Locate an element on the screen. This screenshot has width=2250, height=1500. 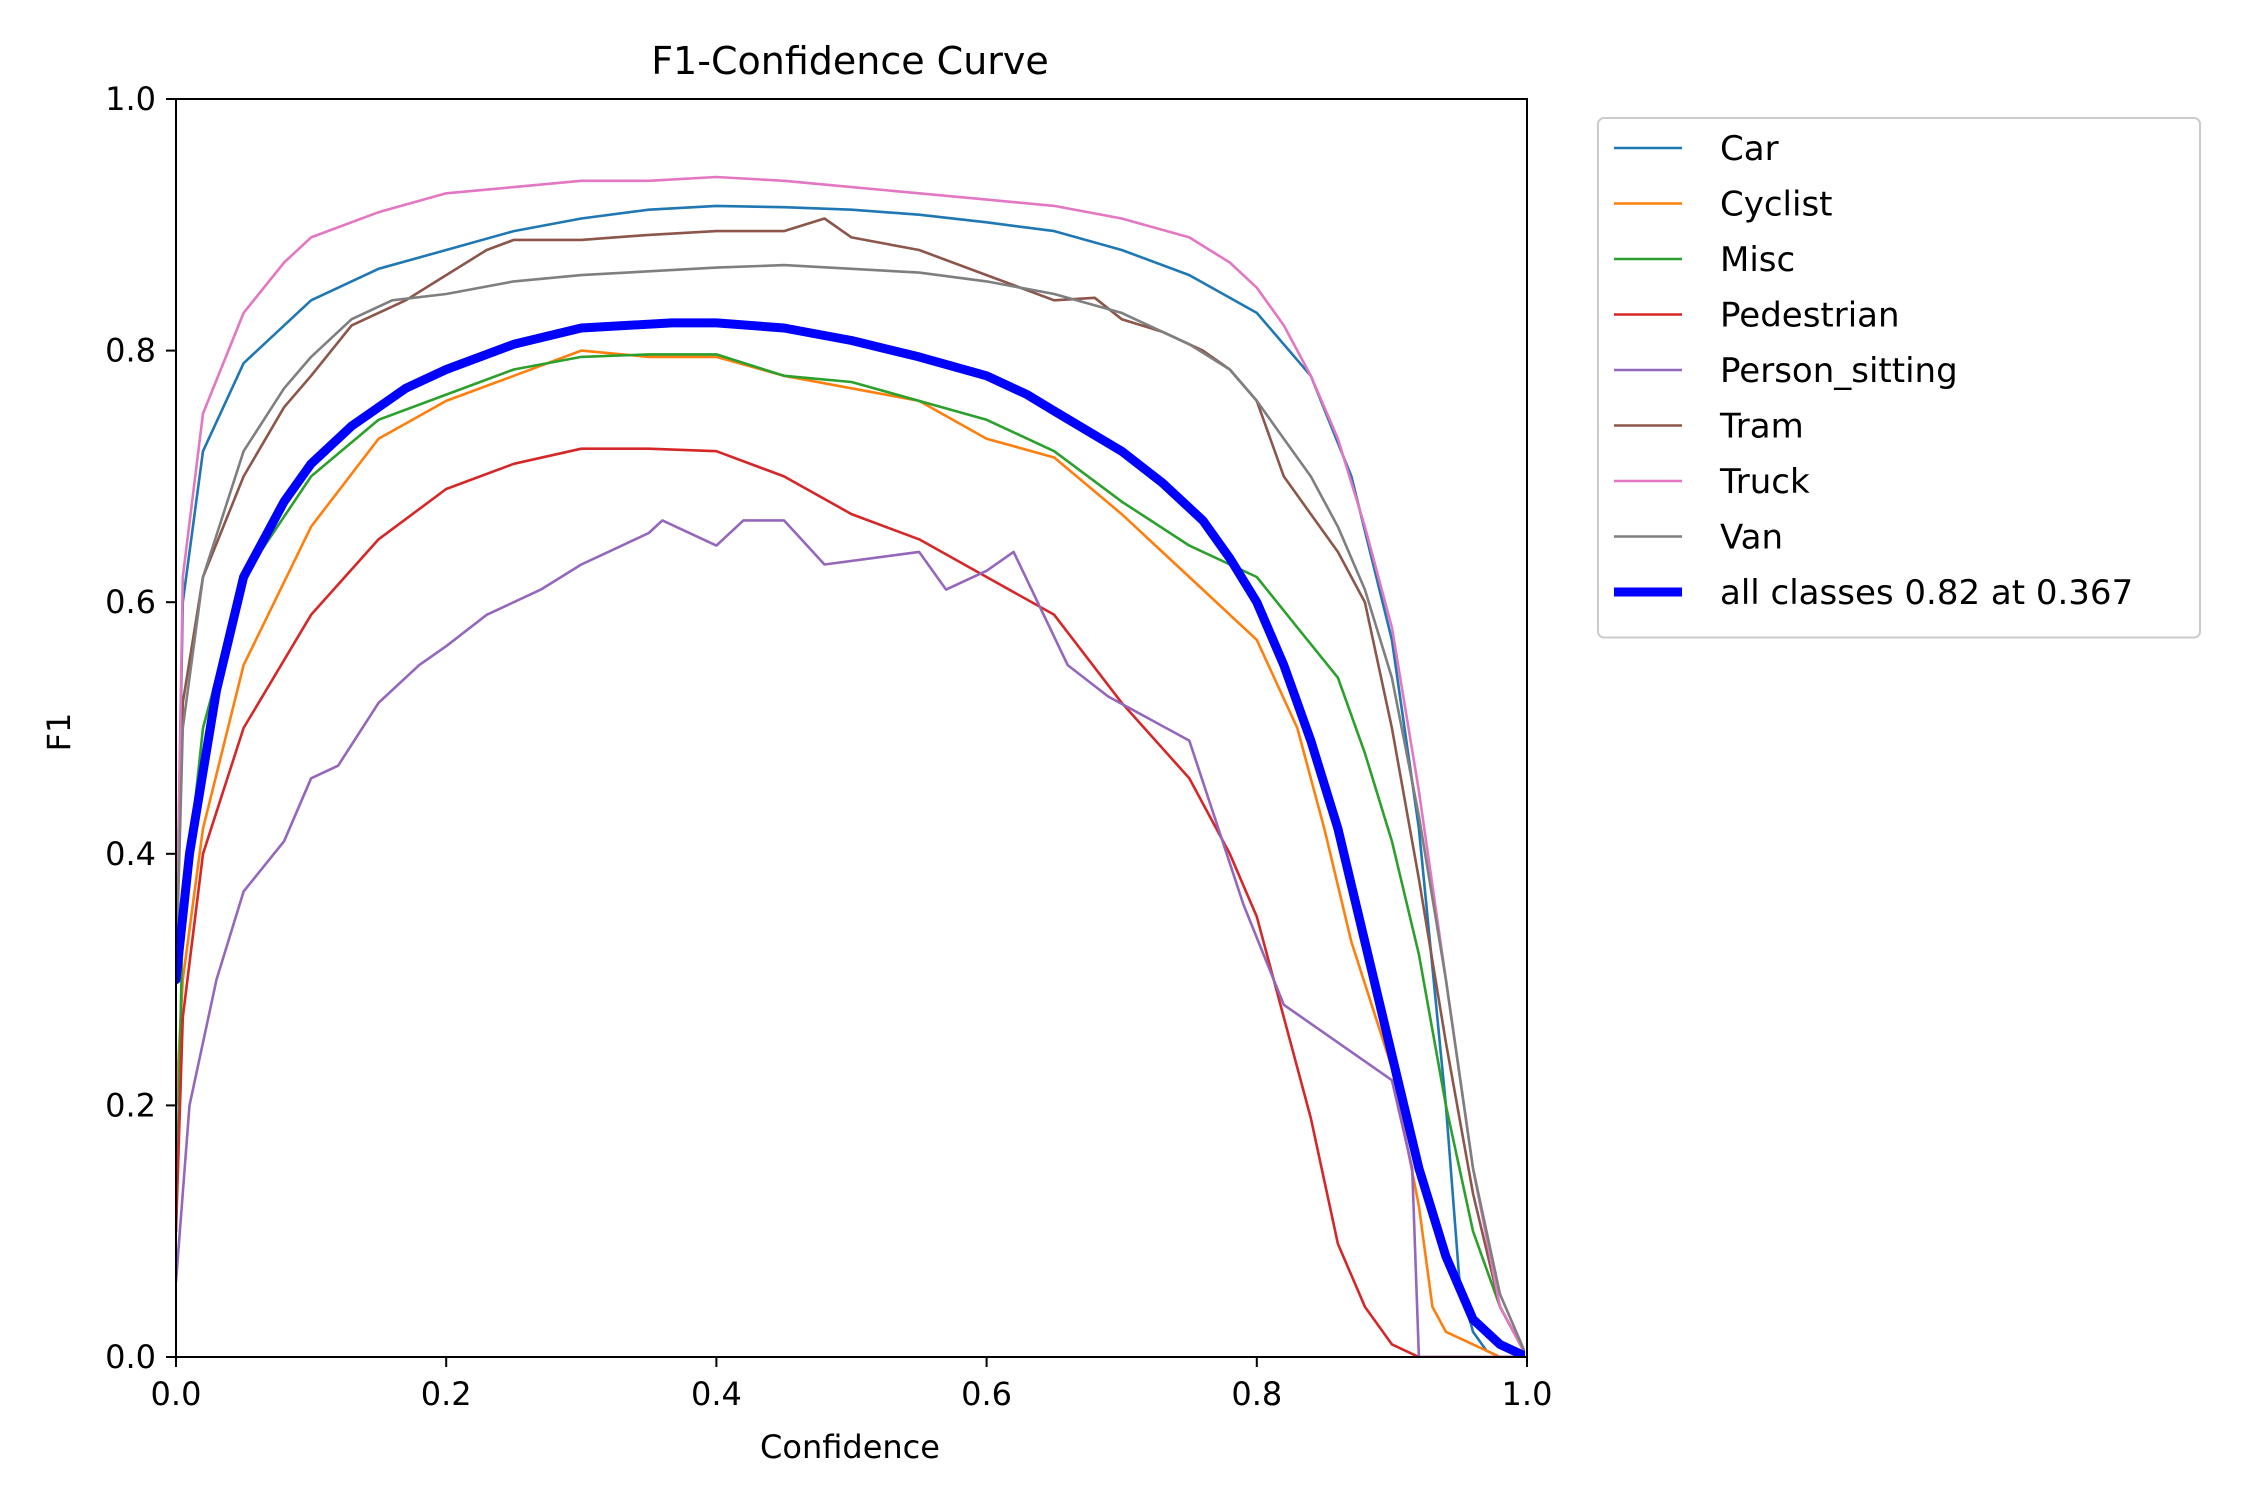
x-tick-label: 0.8 is located at coordinates (1256, 1394).